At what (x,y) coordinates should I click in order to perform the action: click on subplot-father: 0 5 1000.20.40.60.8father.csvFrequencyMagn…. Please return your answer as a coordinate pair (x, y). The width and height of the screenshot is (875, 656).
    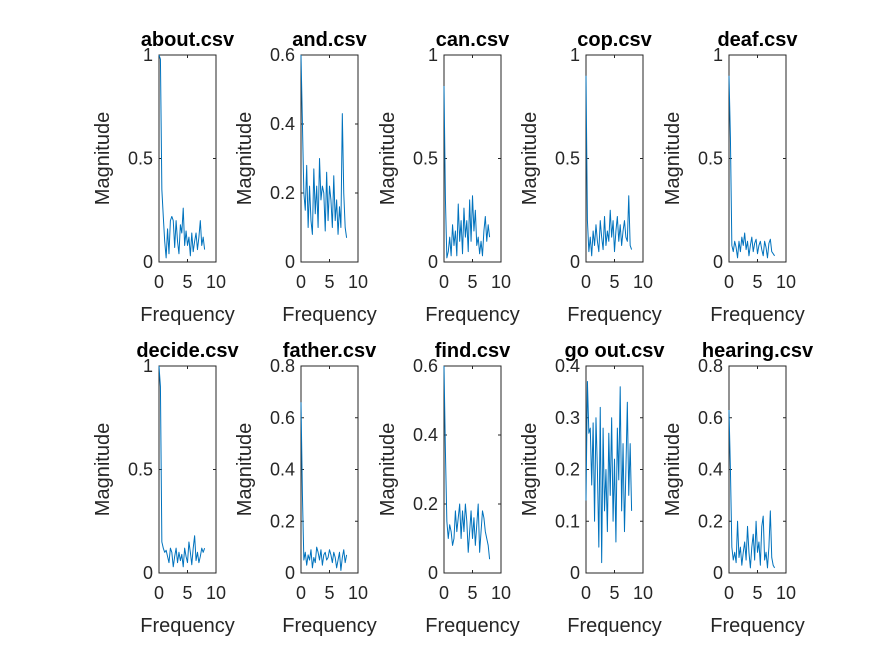
    Looking at the image, I should click on (305, 488).